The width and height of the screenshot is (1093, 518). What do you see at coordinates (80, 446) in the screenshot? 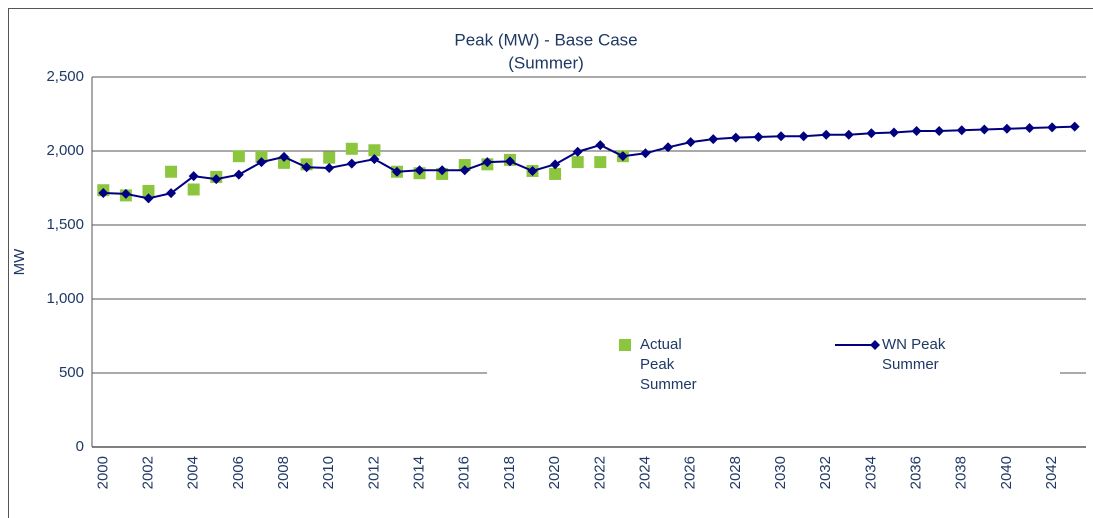
I see `y-tick-label: 0` at bounding box center [80, 446].